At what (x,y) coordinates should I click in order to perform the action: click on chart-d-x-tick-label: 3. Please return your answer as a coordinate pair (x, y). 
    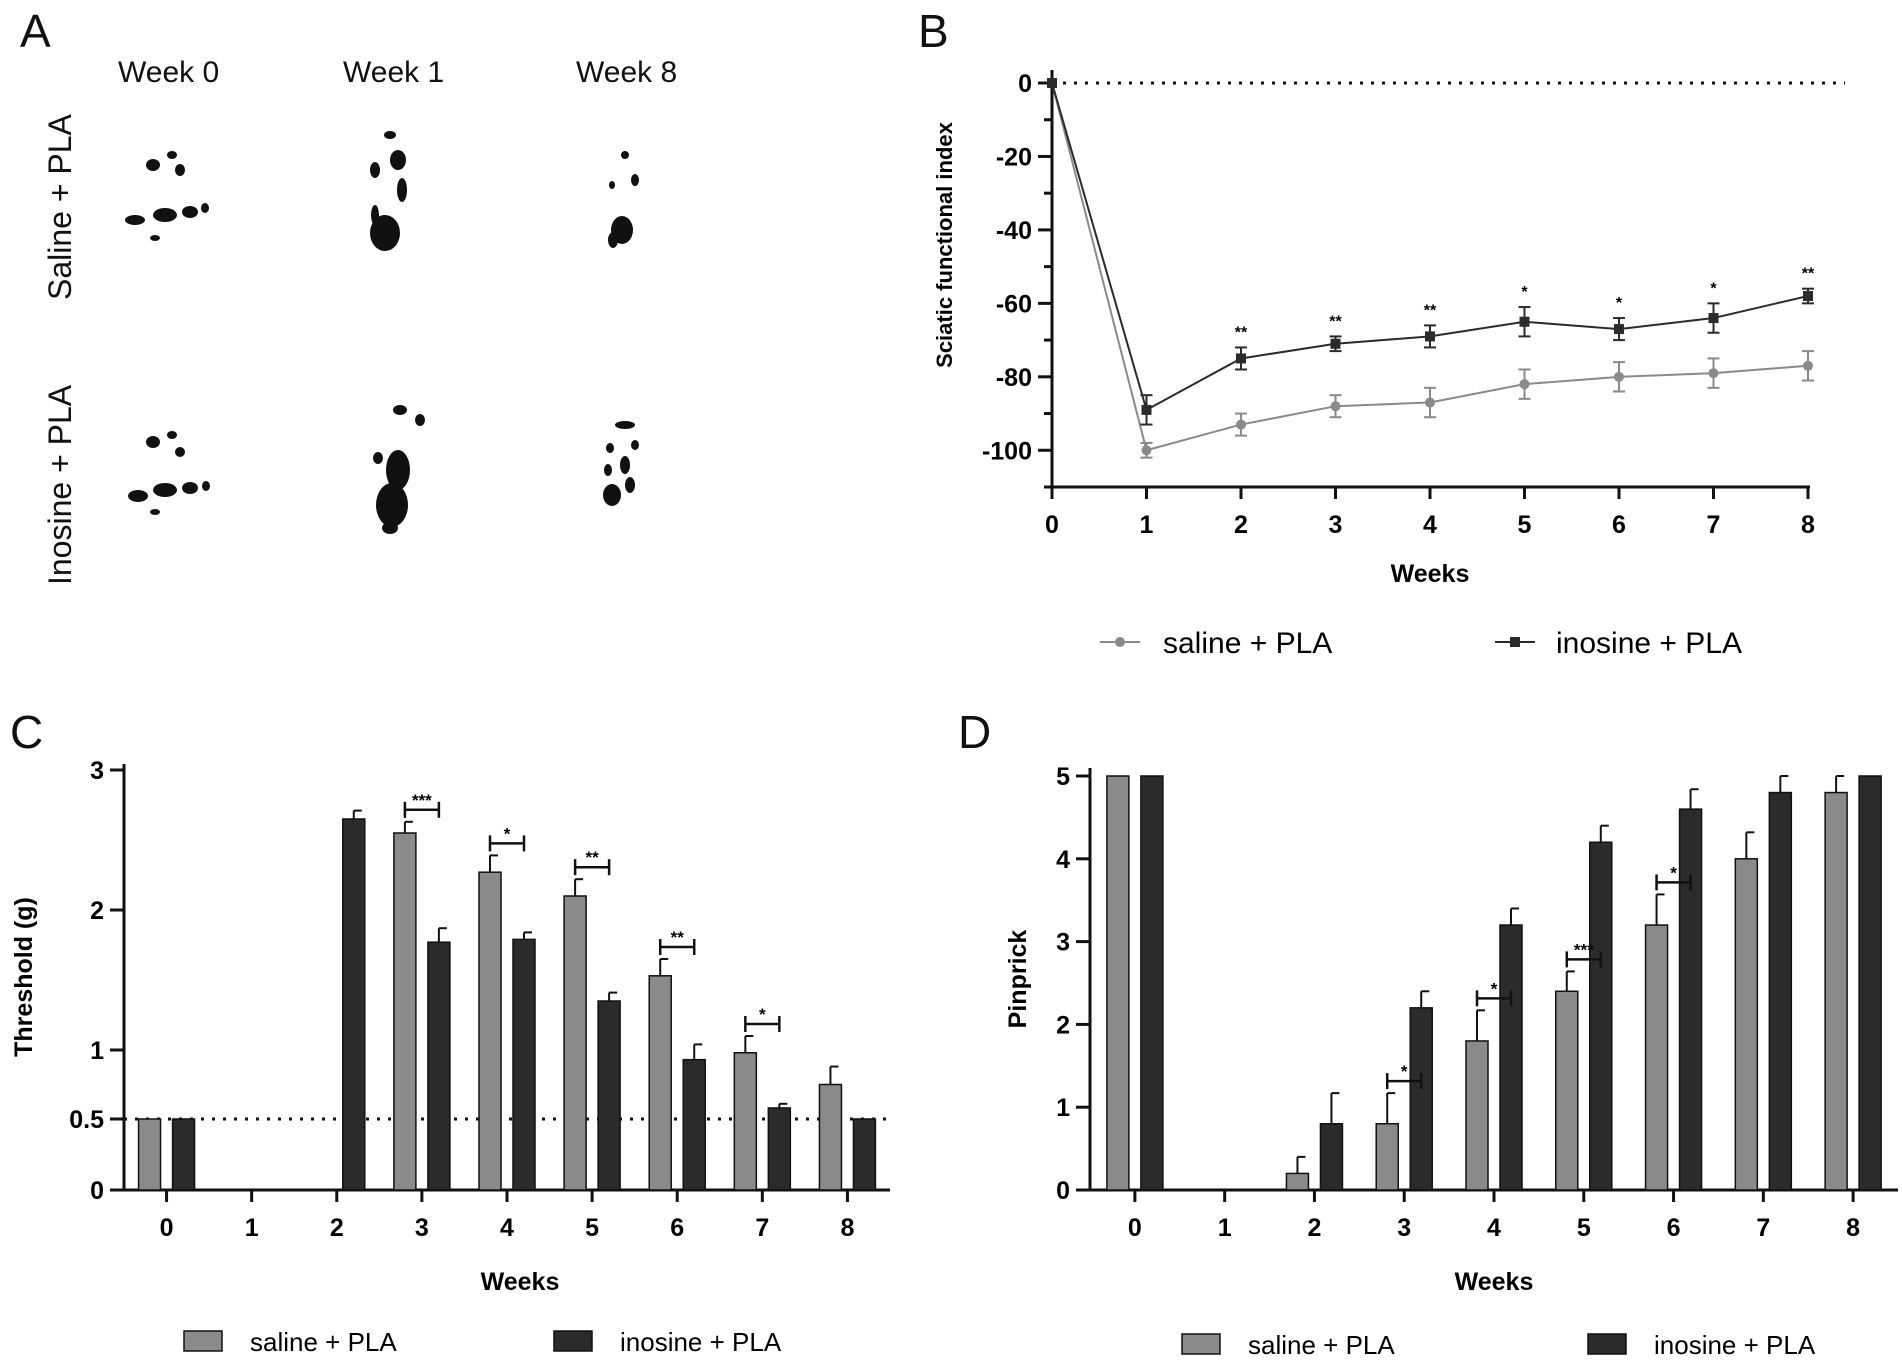
    Looking at the image, I should click on (1404, 1228).